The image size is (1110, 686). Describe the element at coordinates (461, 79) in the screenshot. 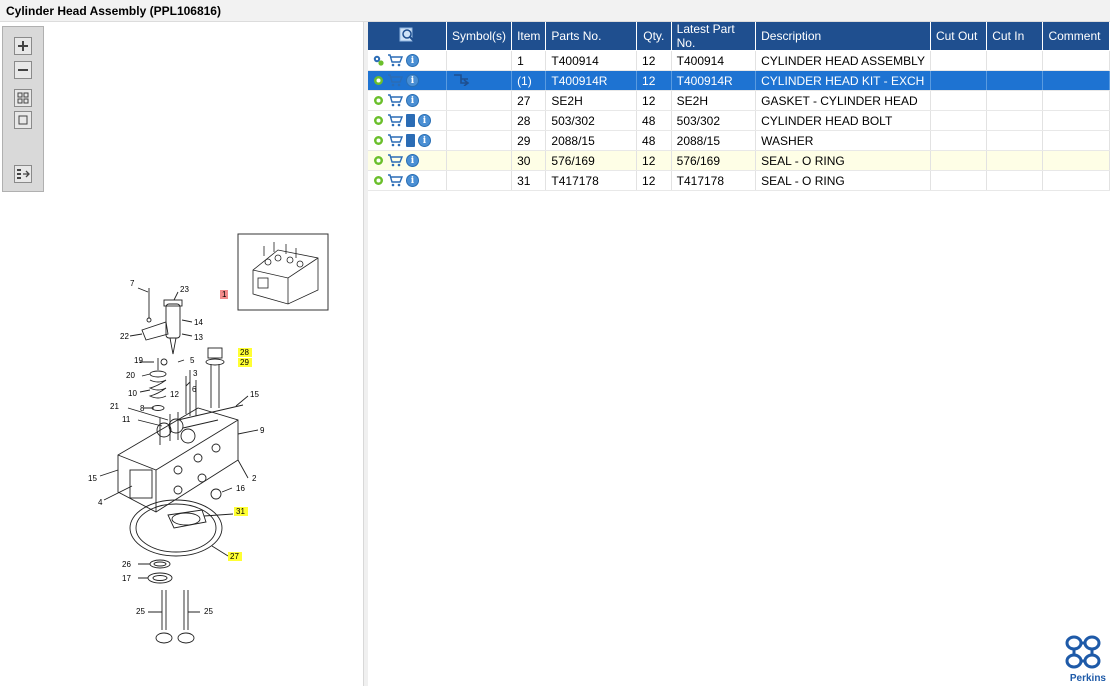

I see `exchange-symbol-icon` at that location.